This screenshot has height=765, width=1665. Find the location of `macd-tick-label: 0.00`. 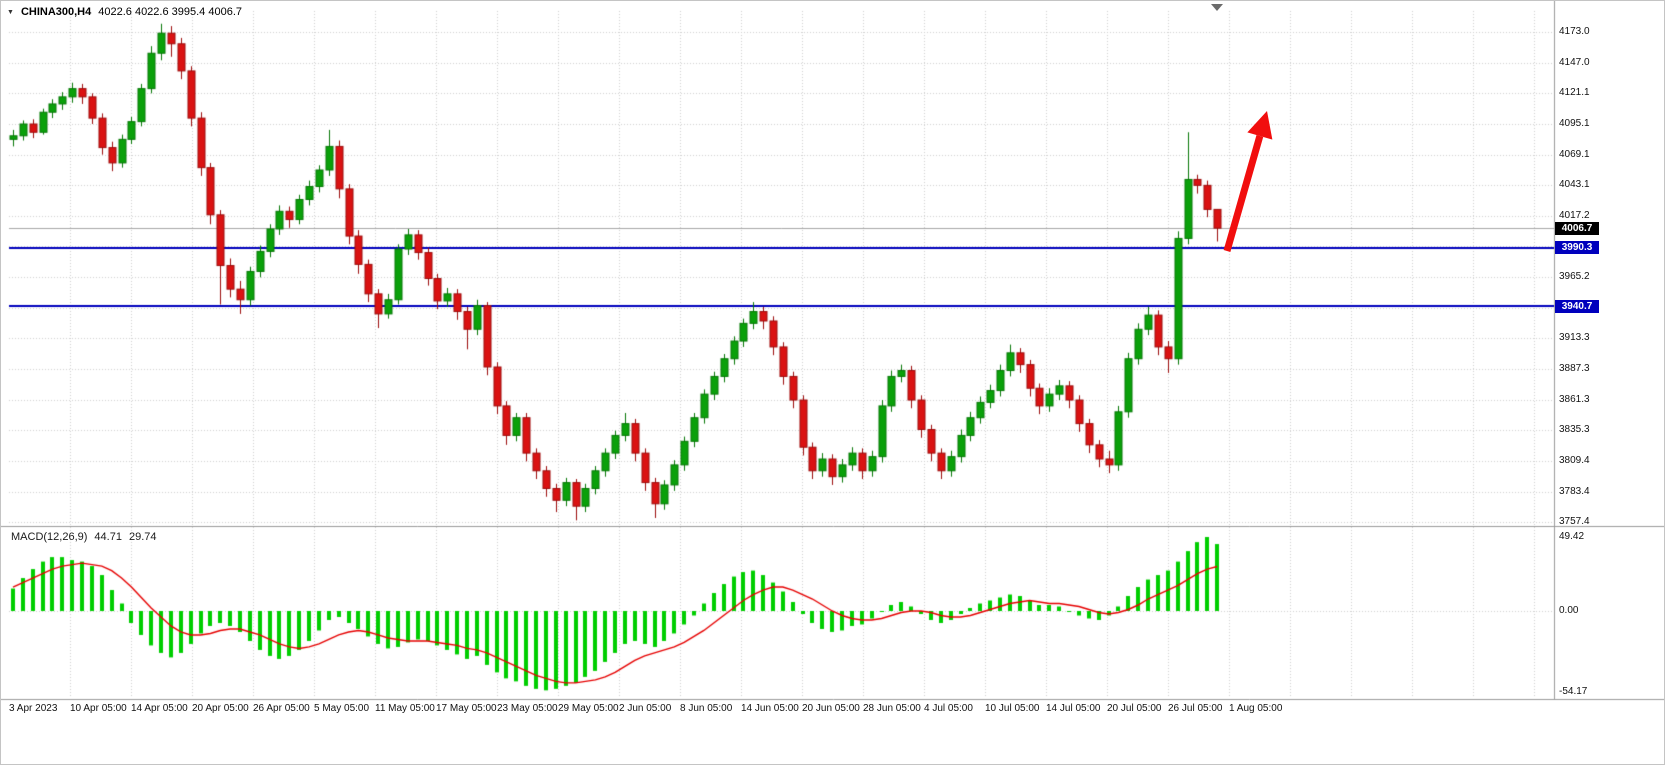

macd-tick-label: 0.00 is located at coordinates (1569, 610).